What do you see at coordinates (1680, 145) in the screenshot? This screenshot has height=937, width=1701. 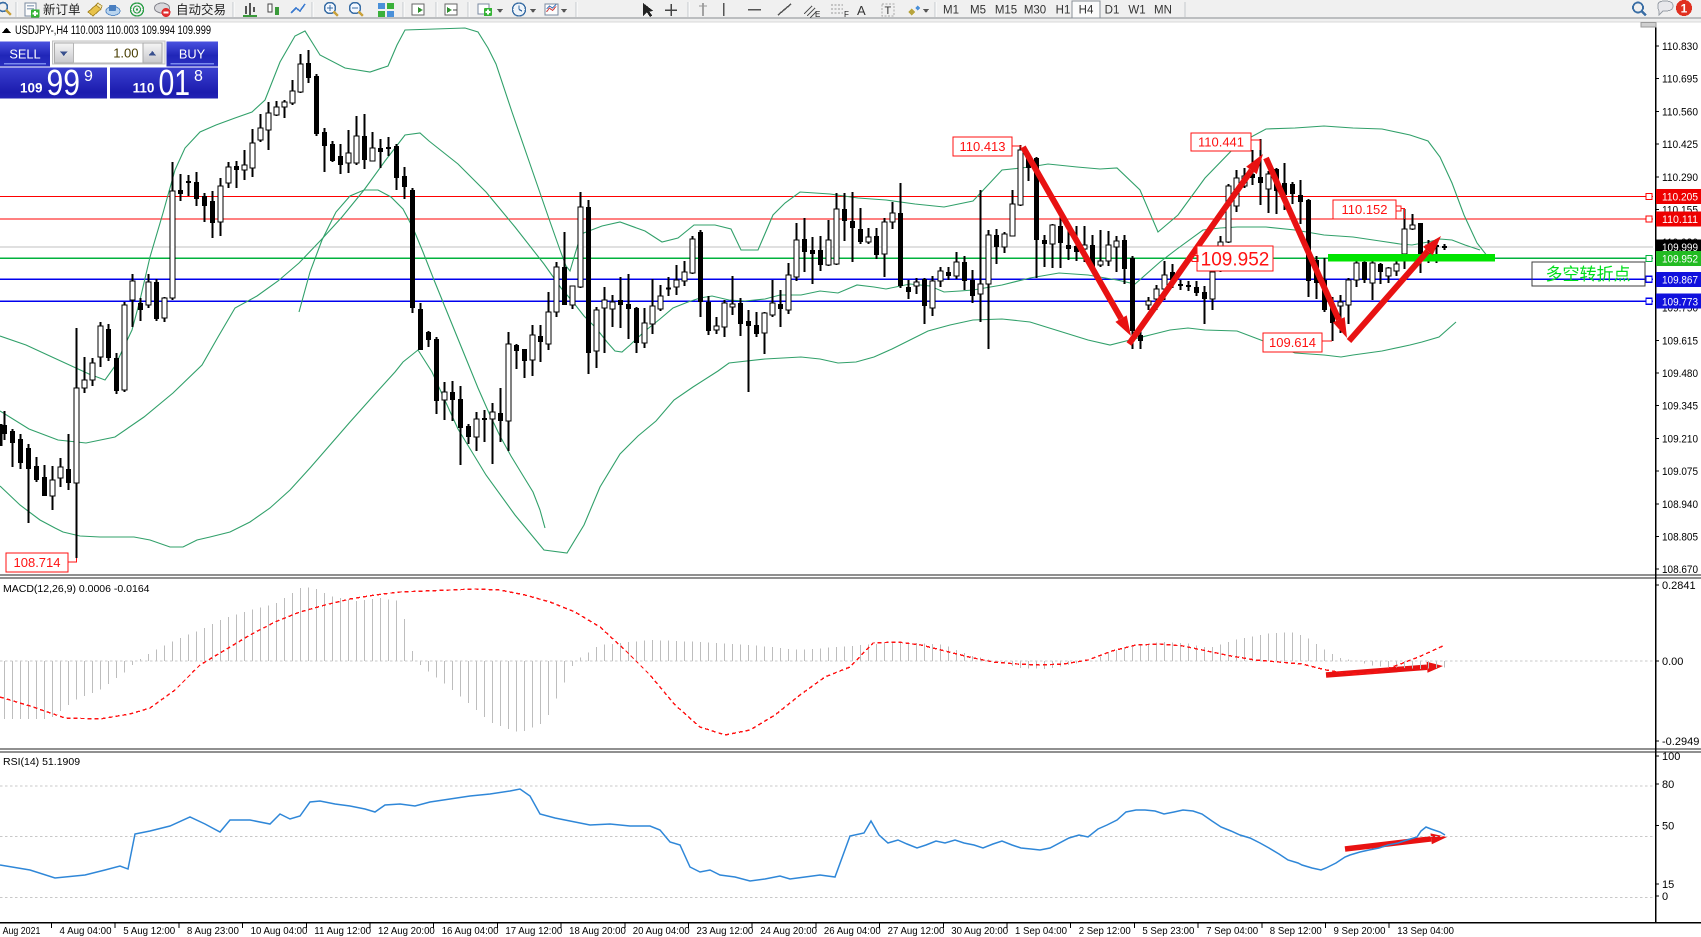 I see `svg-text: 110.425` at bounding box center [1680, 145].